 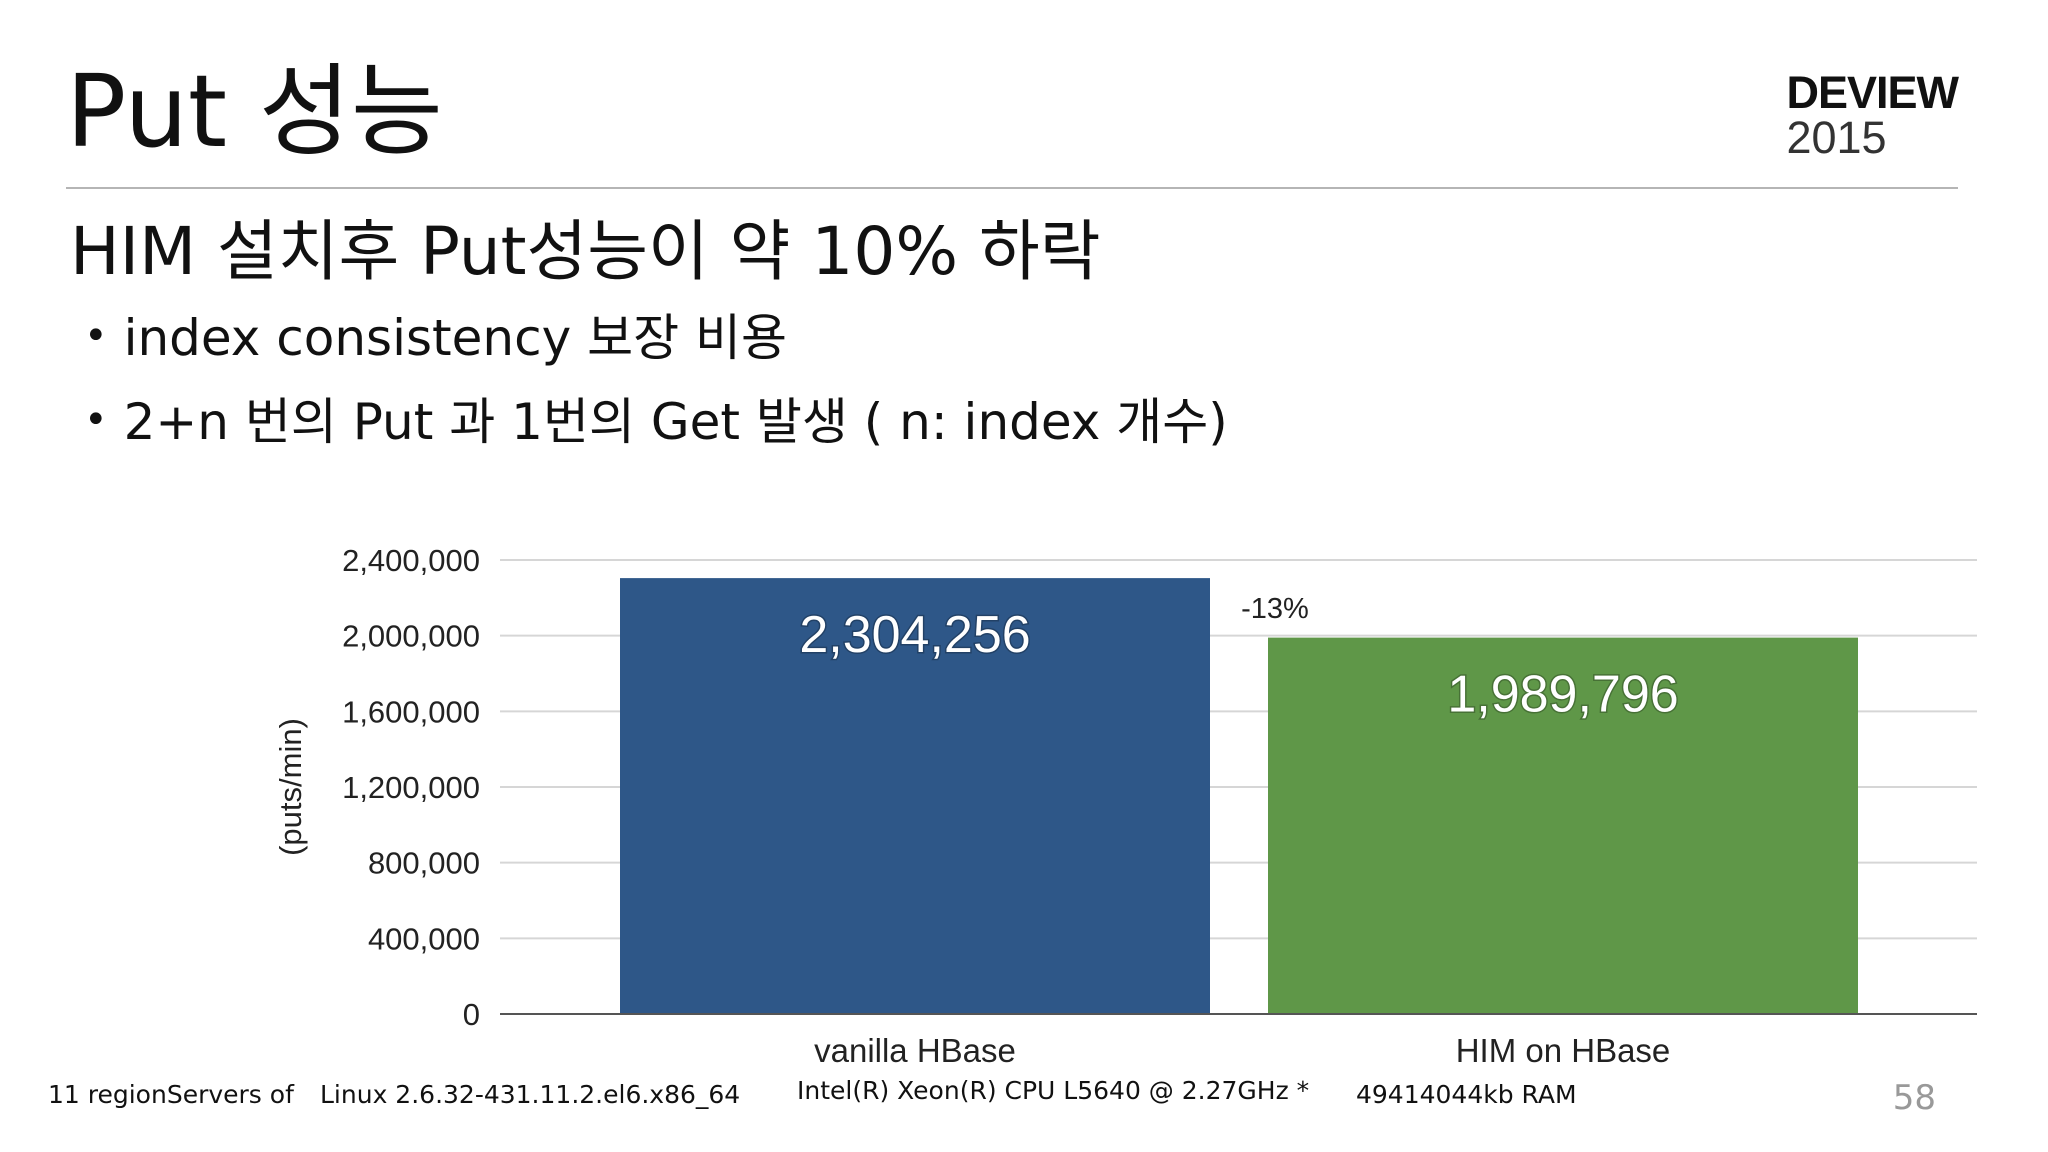 I want to click on logo-text: DEVIEW, so click(x=1872, y=92).